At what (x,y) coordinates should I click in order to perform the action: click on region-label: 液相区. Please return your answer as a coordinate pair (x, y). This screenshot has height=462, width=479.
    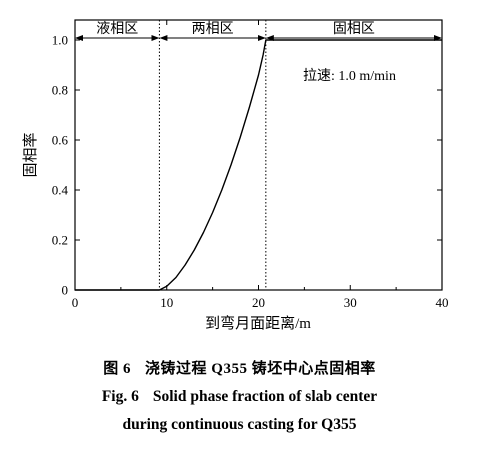
    Looking at the image, I should click on (117, 29).